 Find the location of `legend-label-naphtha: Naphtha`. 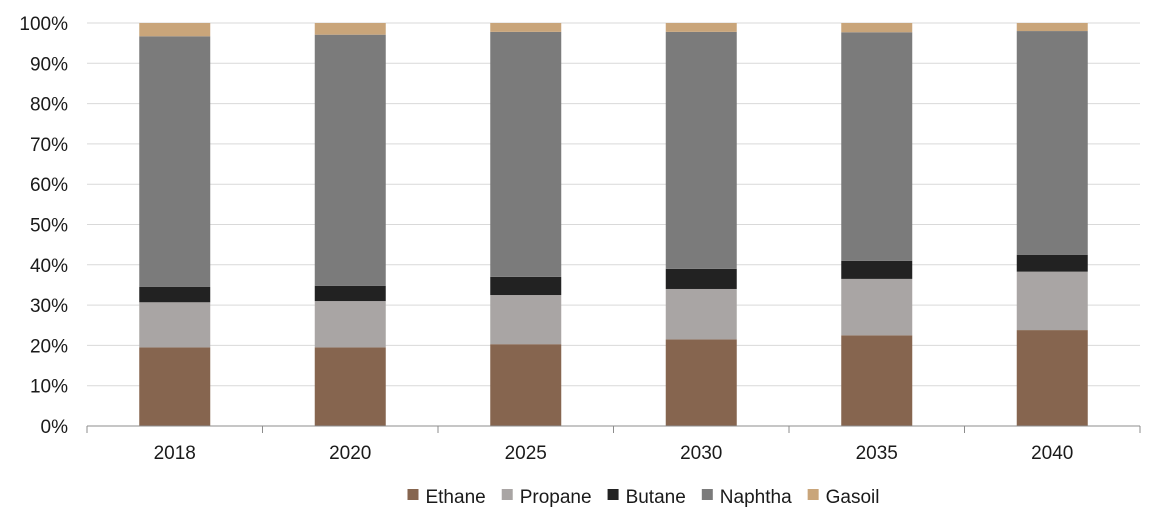

legend-label-naphtha: Naphtha is located at coordinates (756, 497).